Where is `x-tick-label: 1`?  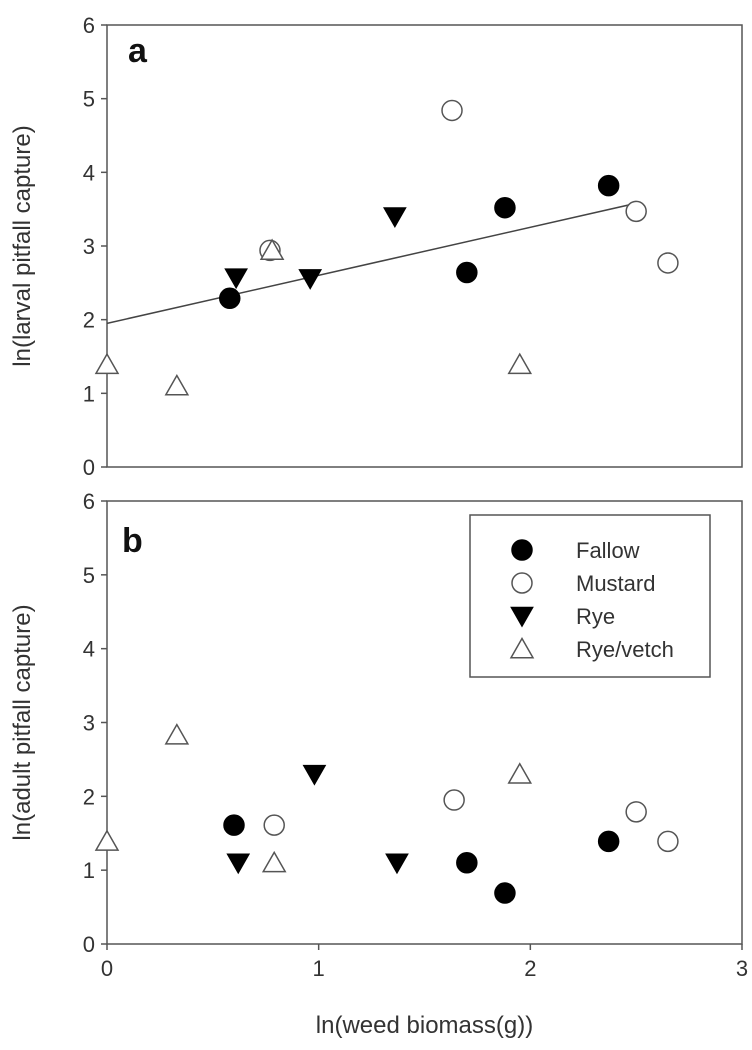
x-tick-label: 1 is located at coordinates (319, 968).